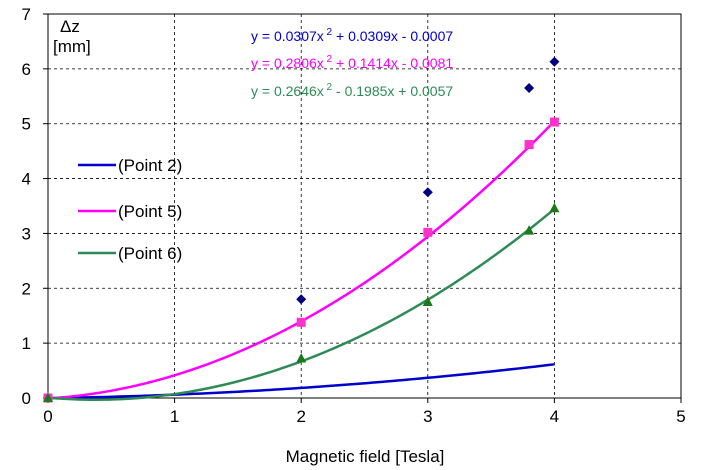 Image resolution: width=704 pixels, height=470 pixels. Describe the element at coordinates (72, 46) in the screenshot. I see `y-axis-unit-label: [mm]` at that location.